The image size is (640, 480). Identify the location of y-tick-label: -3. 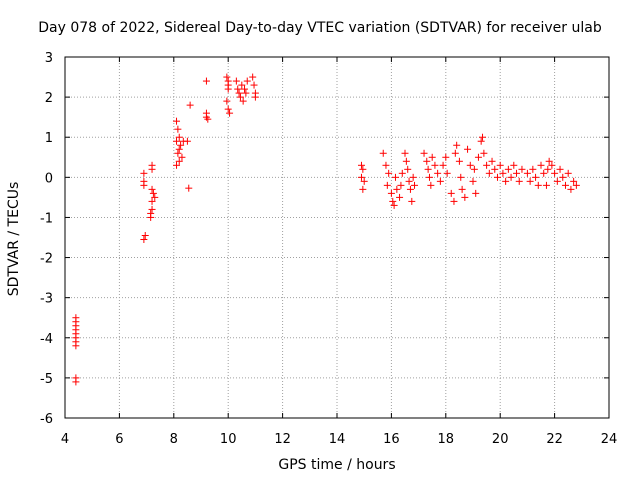
(46, 299).